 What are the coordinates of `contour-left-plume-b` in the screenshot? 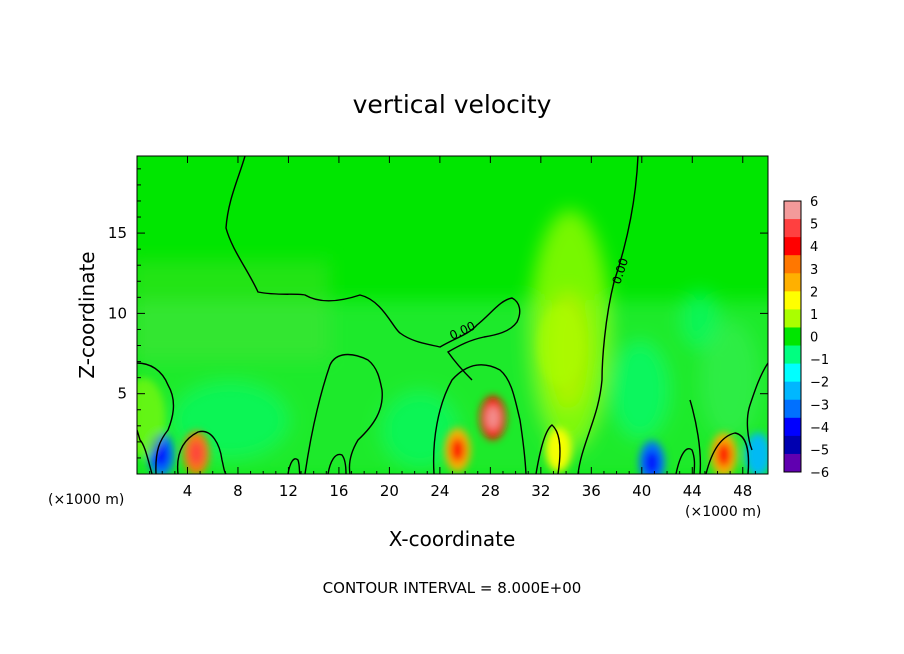 It's located at (145, 451).